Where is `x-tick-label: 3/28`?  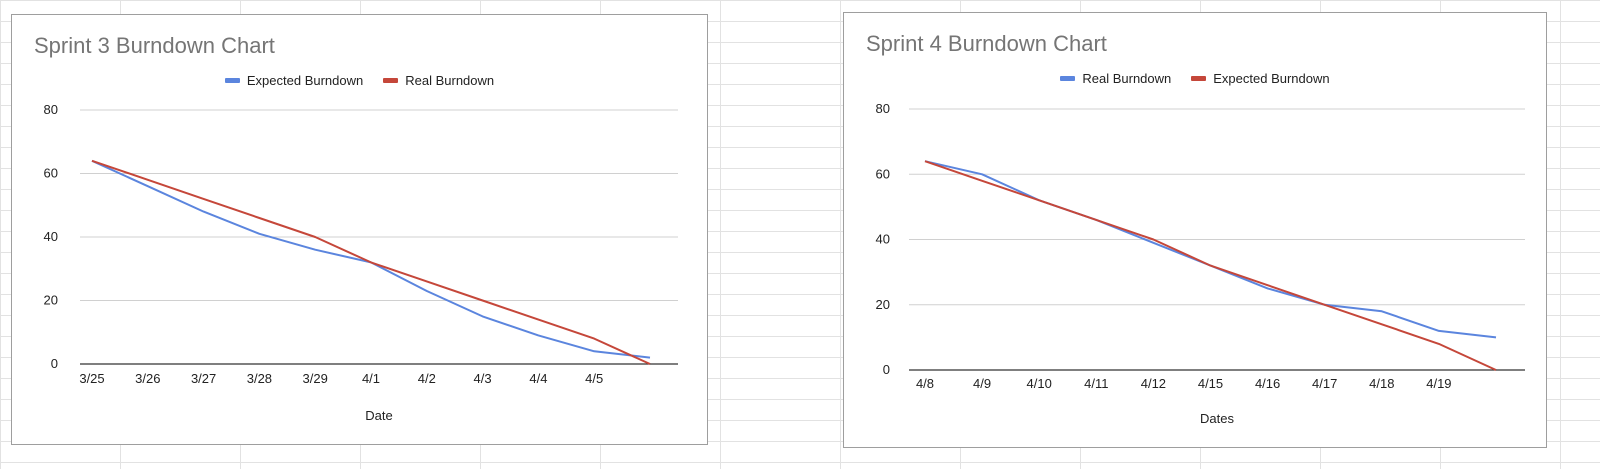
x-tick-label: 3/28 is located at coordinates (259, 378).